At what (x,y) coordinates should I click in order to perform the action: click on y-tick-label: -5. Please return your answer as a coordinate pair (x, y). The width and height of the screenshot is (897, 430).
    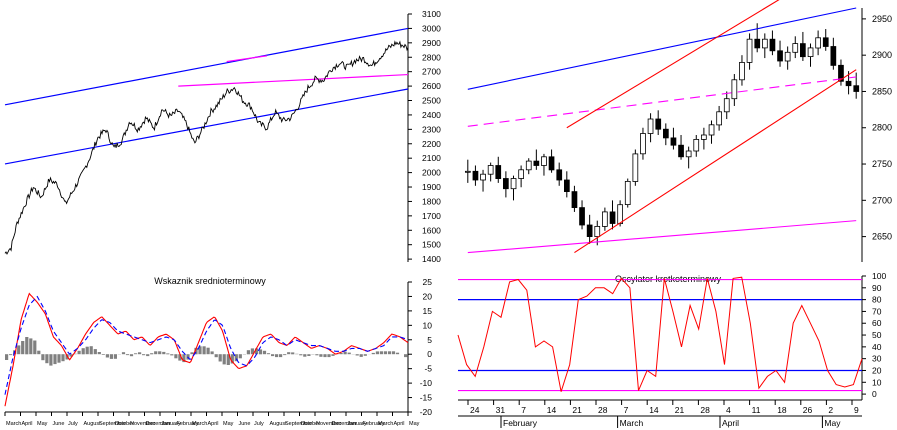
    Looking at the image, I should click on (428, 369).